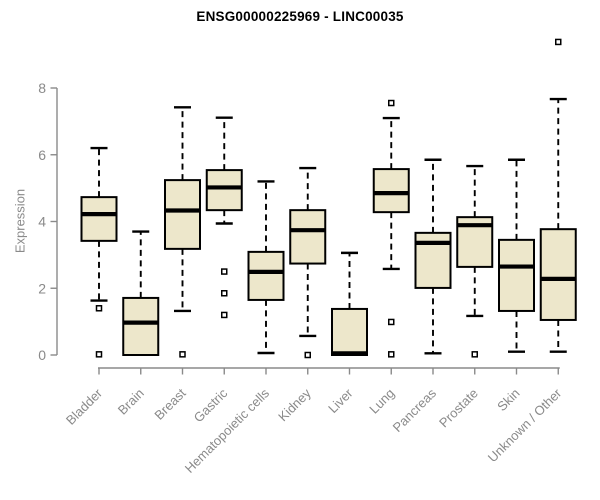 The height and width of the screenshot is (500, 600). Describe the element at coordinates (458, 408) in the screenshot. I see `x-label-prostate: Prostate` at that location.